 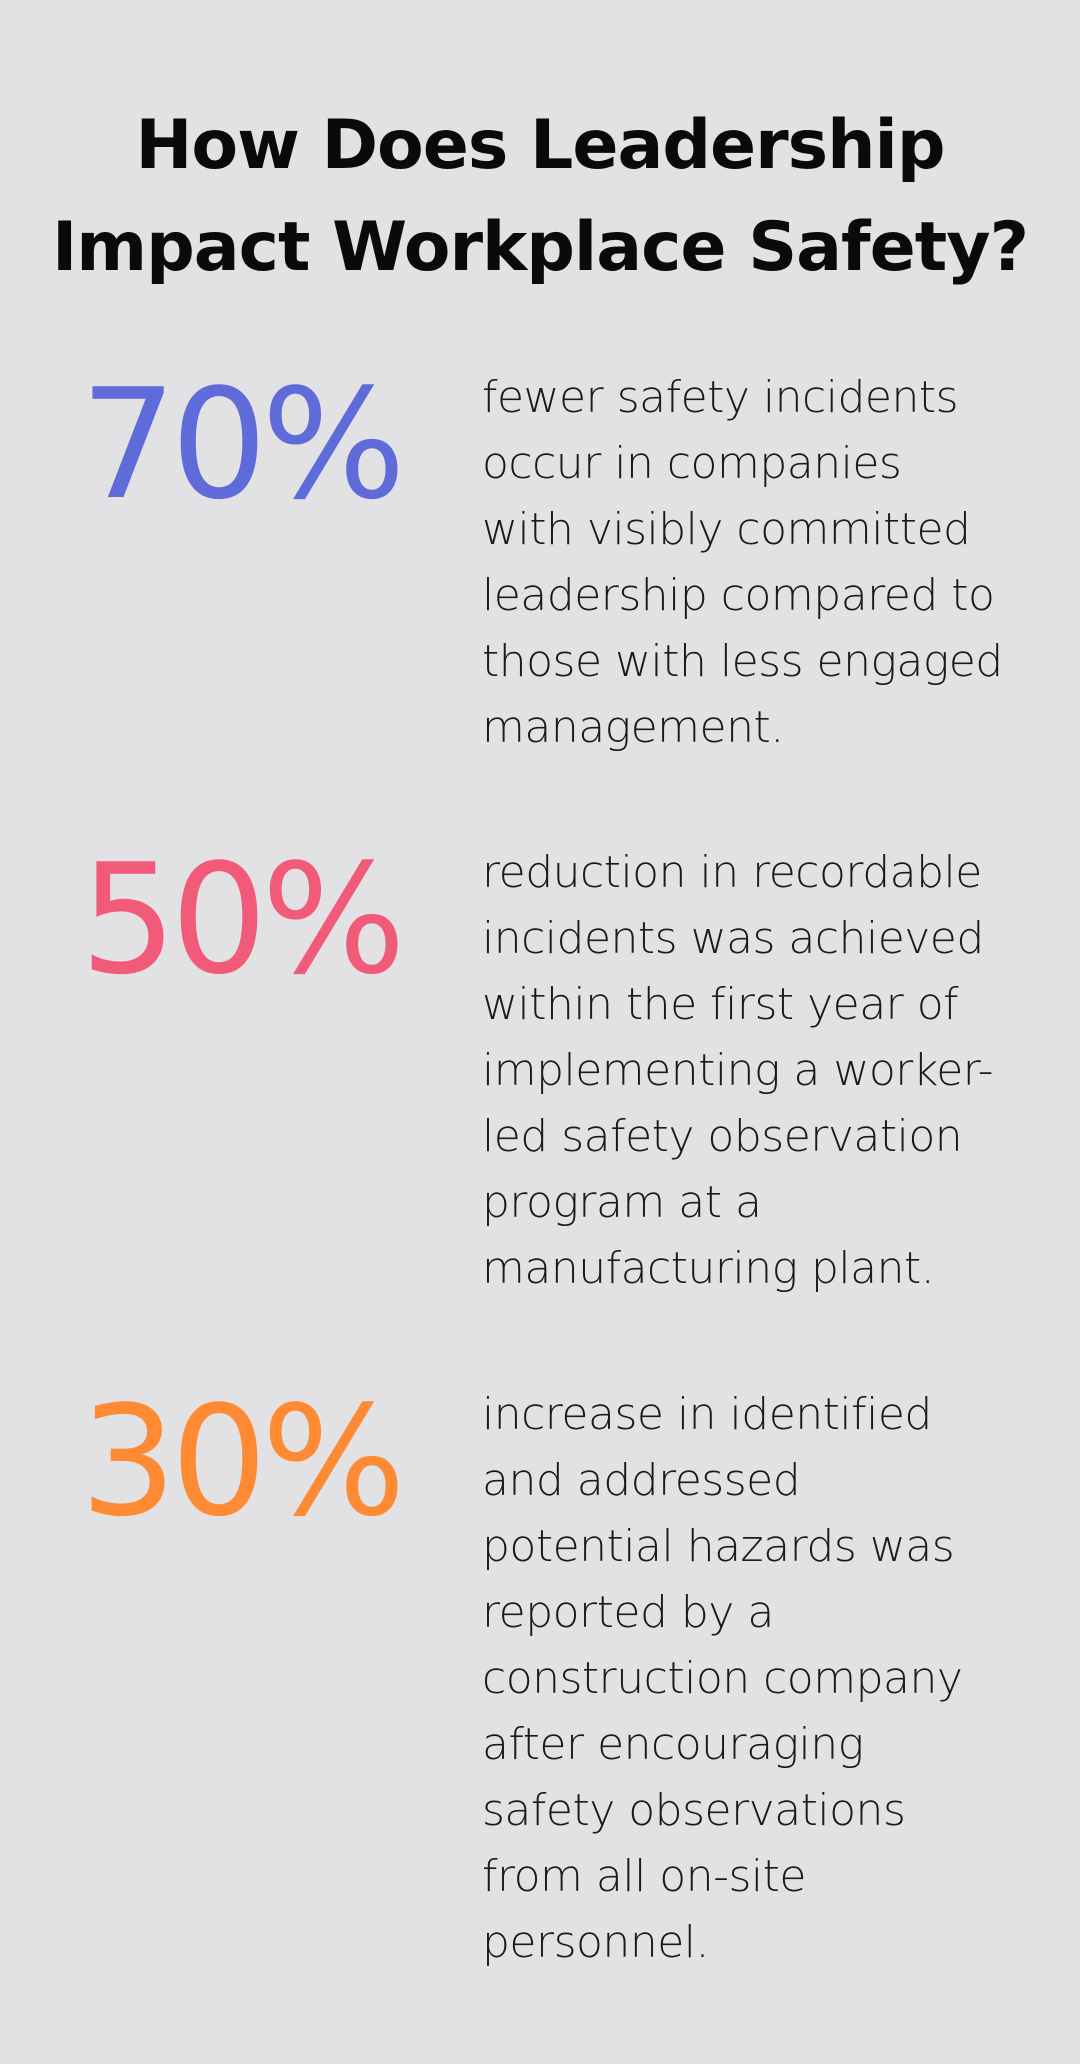 What do you see at coordinates (733, 938) in the screenshot?
I see `description-line: incidents was achieved` at bounding box center [733, 938].